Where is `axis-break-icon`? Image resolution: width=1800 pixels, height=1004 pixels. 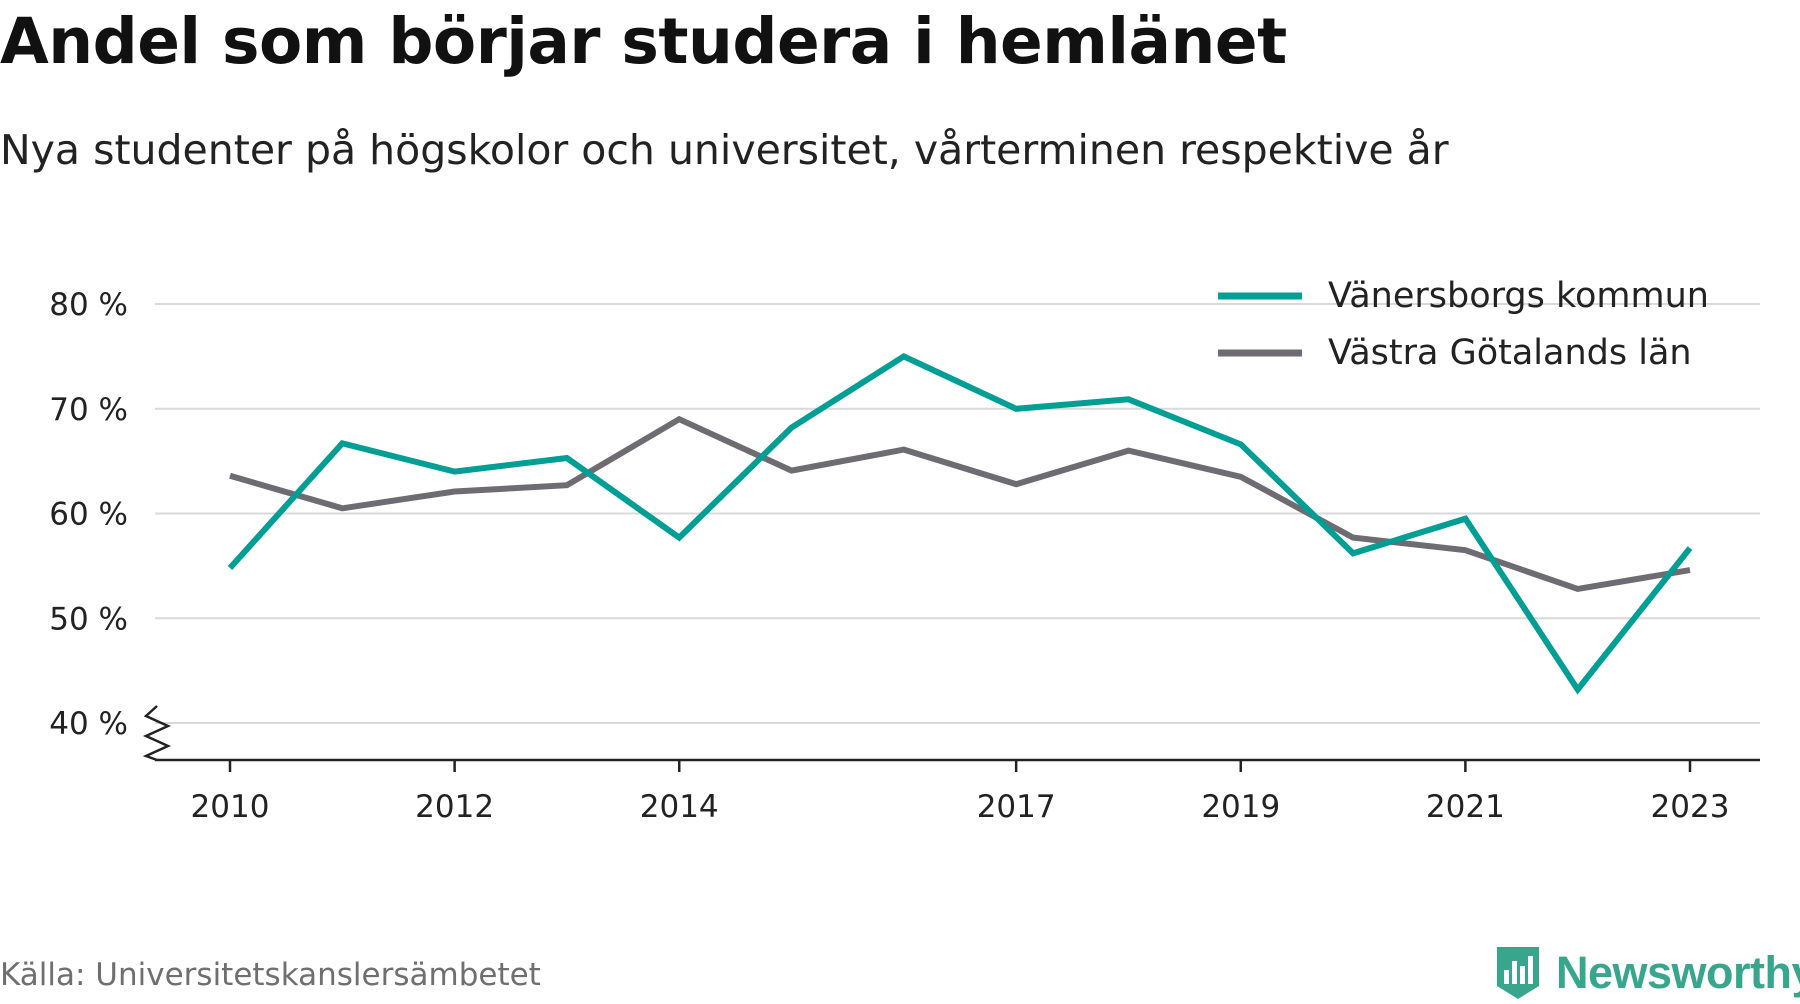
axis-break-icon is located at coordinates (157, 733).